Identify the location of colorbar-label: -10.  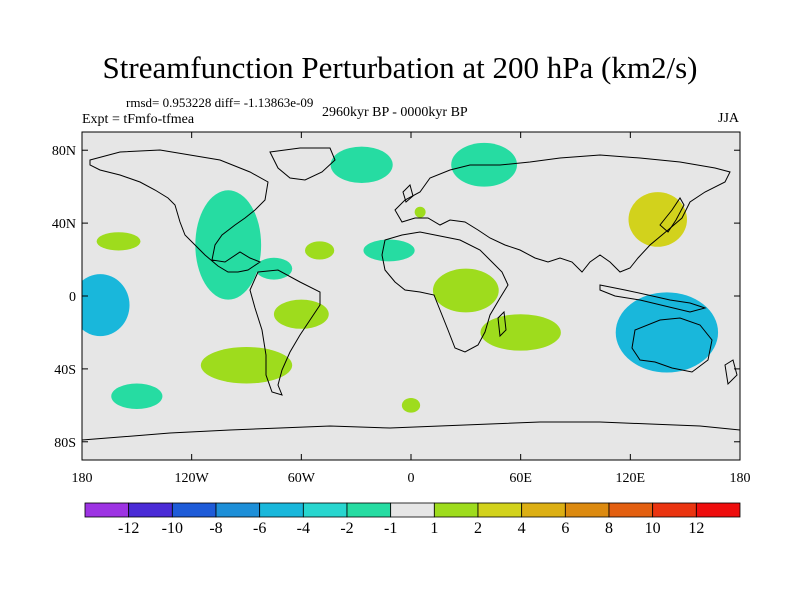
(172, 528).